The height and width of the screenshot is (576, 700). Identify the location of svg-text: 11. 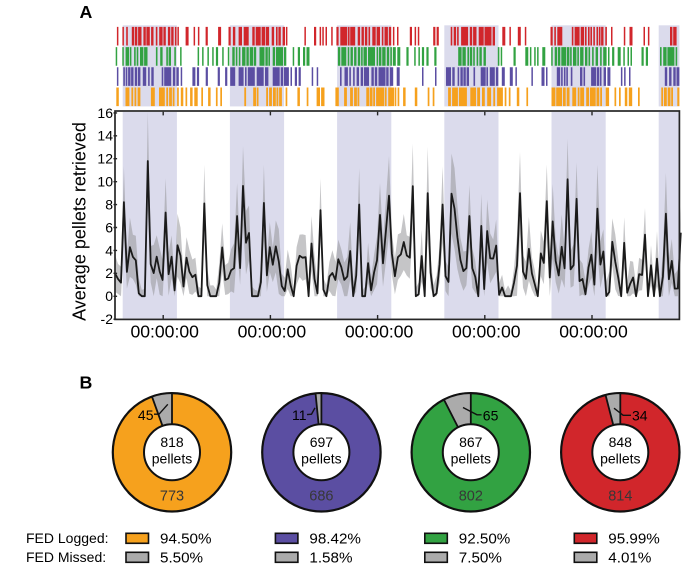
(299, 415).